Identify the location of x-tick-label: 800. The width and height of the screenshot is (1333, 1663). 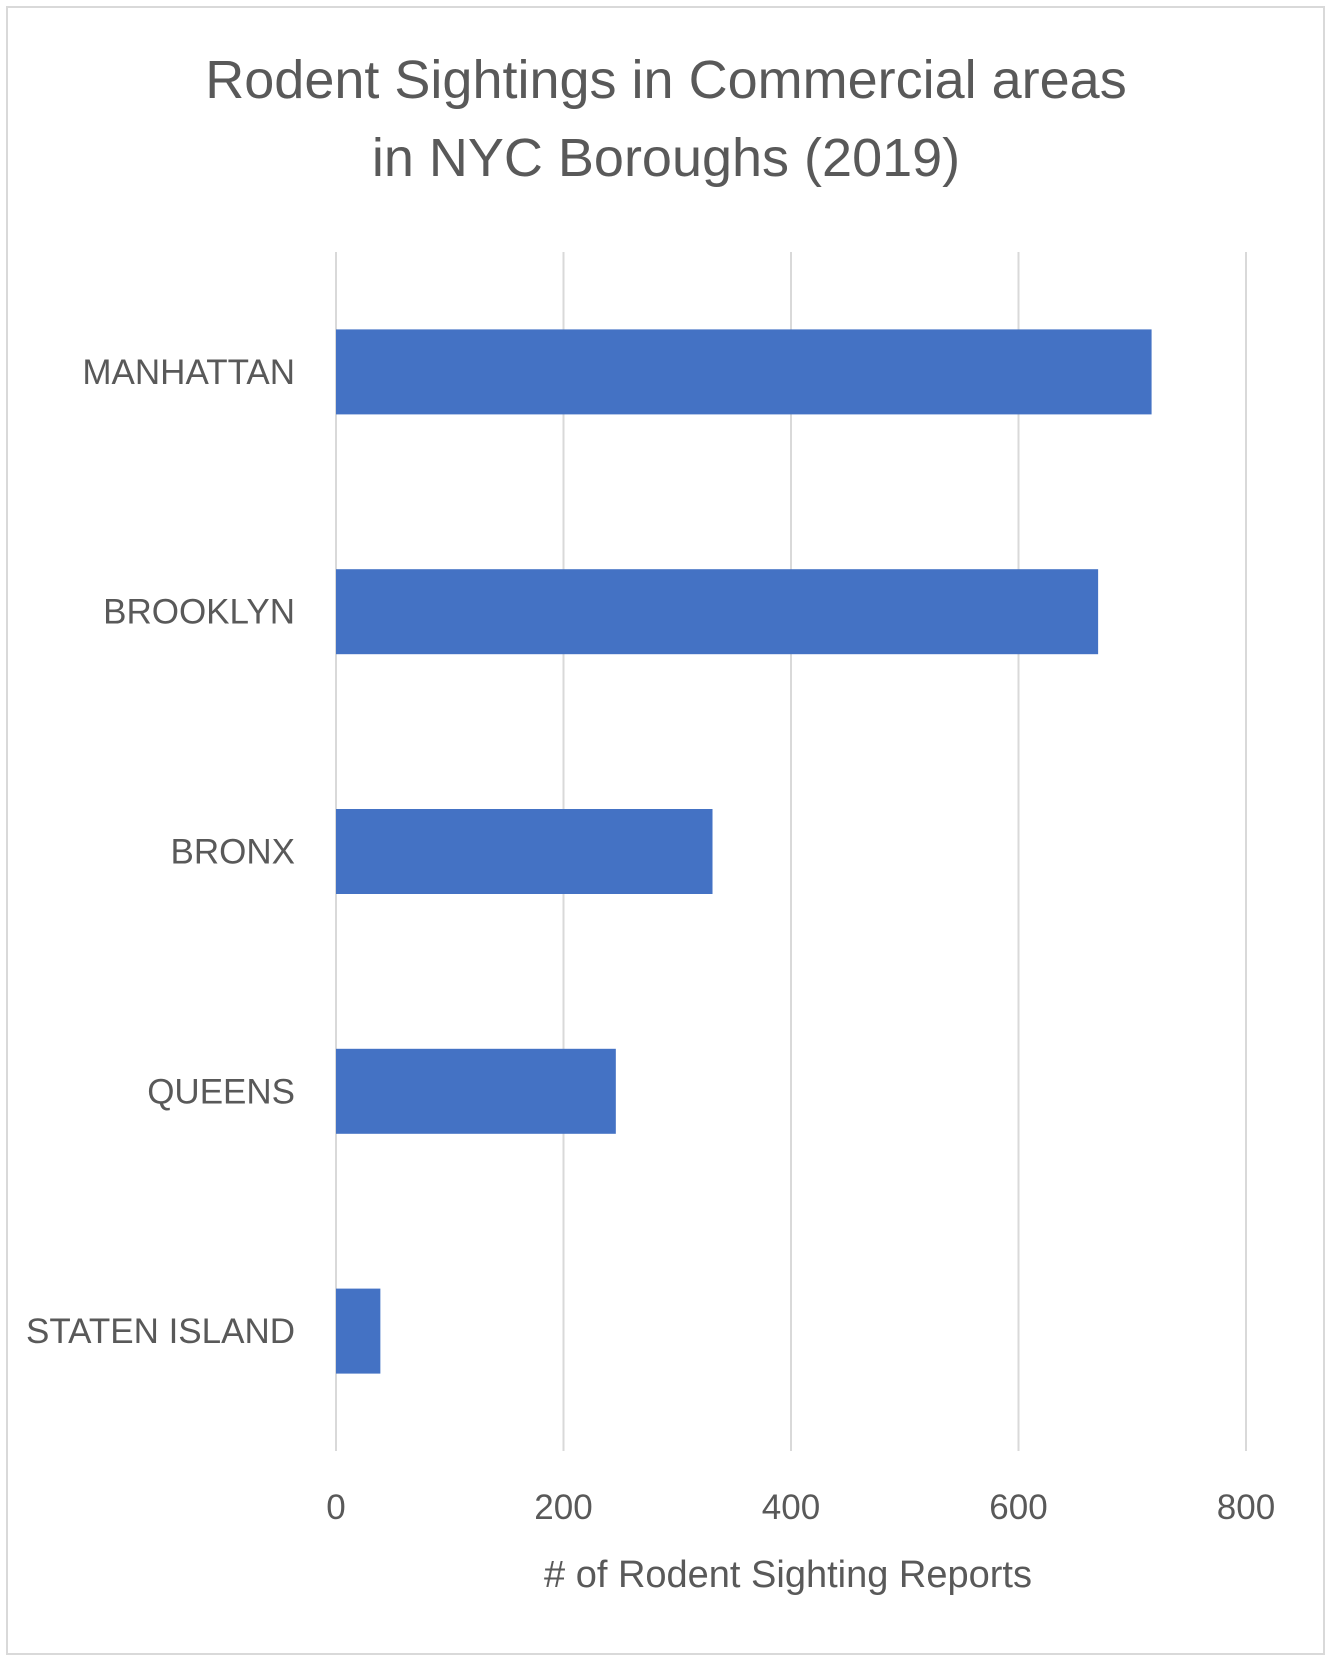
(1246, 1507).